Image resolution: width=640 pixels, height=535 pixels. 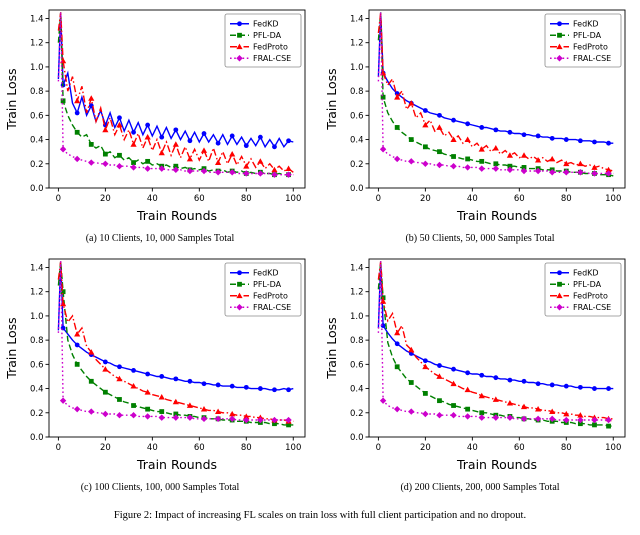 I want to click on subplot-c-caption: (c) 100 Clients, 100, 000 Samples Total, so click(x=160, y=487).